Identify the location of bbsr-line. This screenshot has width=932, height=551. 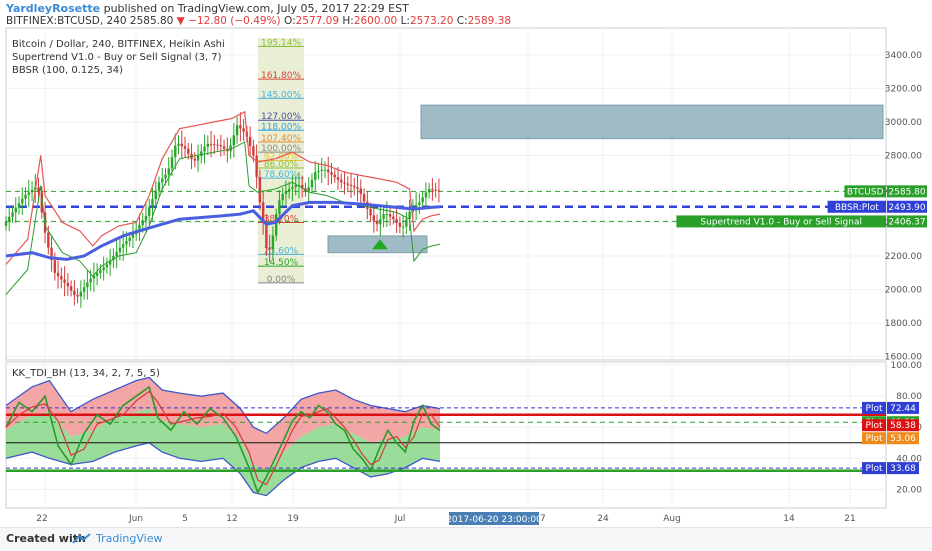
(223, 230).